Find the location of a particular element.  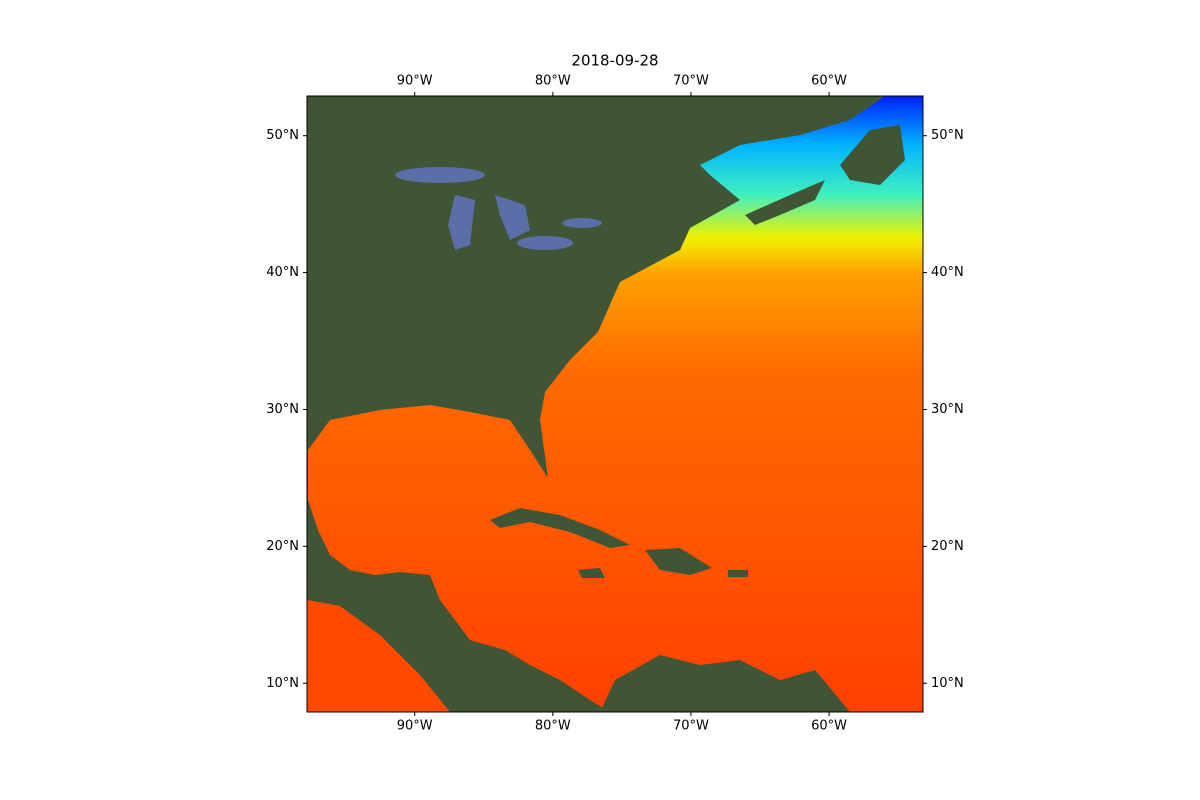

lake-huron is located at coordinates (512, 217).